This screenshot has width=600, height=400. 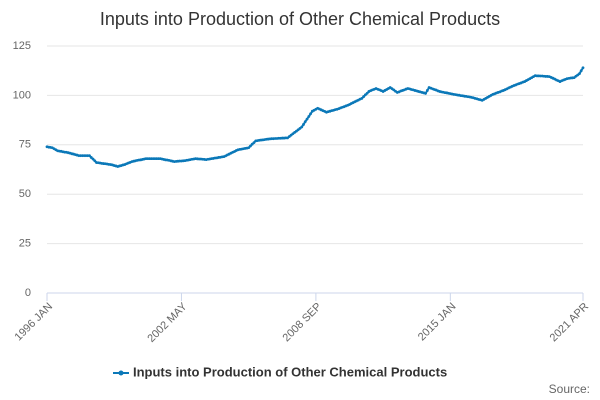 What do you see at coordinates (22, 46) in the screenshot?
I see `y-tick-label: 125` at bounding box center [22, 46].